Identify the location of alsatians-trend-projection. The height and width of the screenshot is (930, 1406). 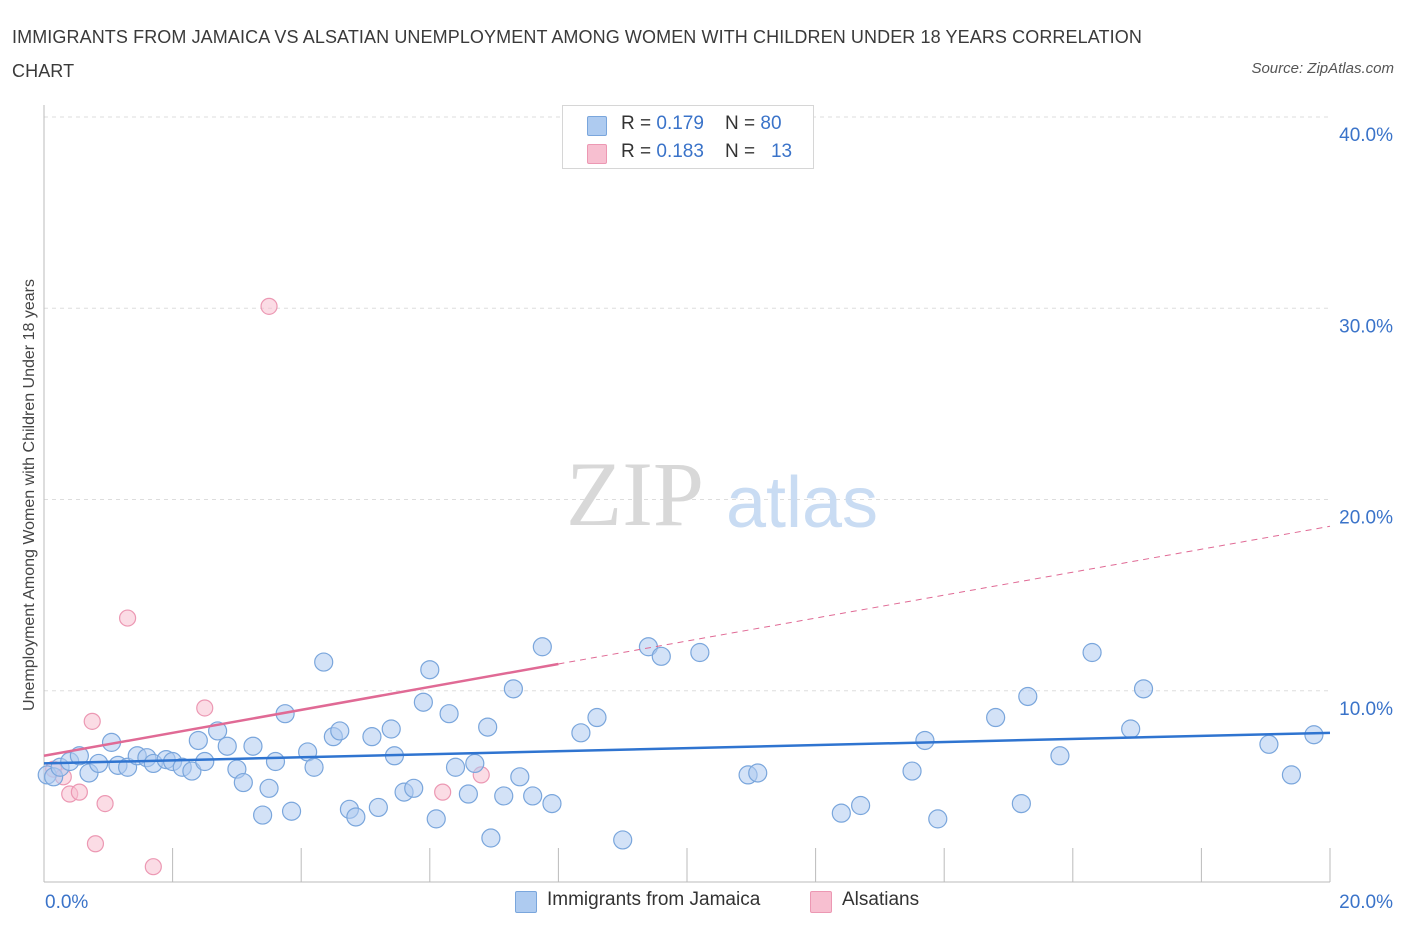
(944, 595).